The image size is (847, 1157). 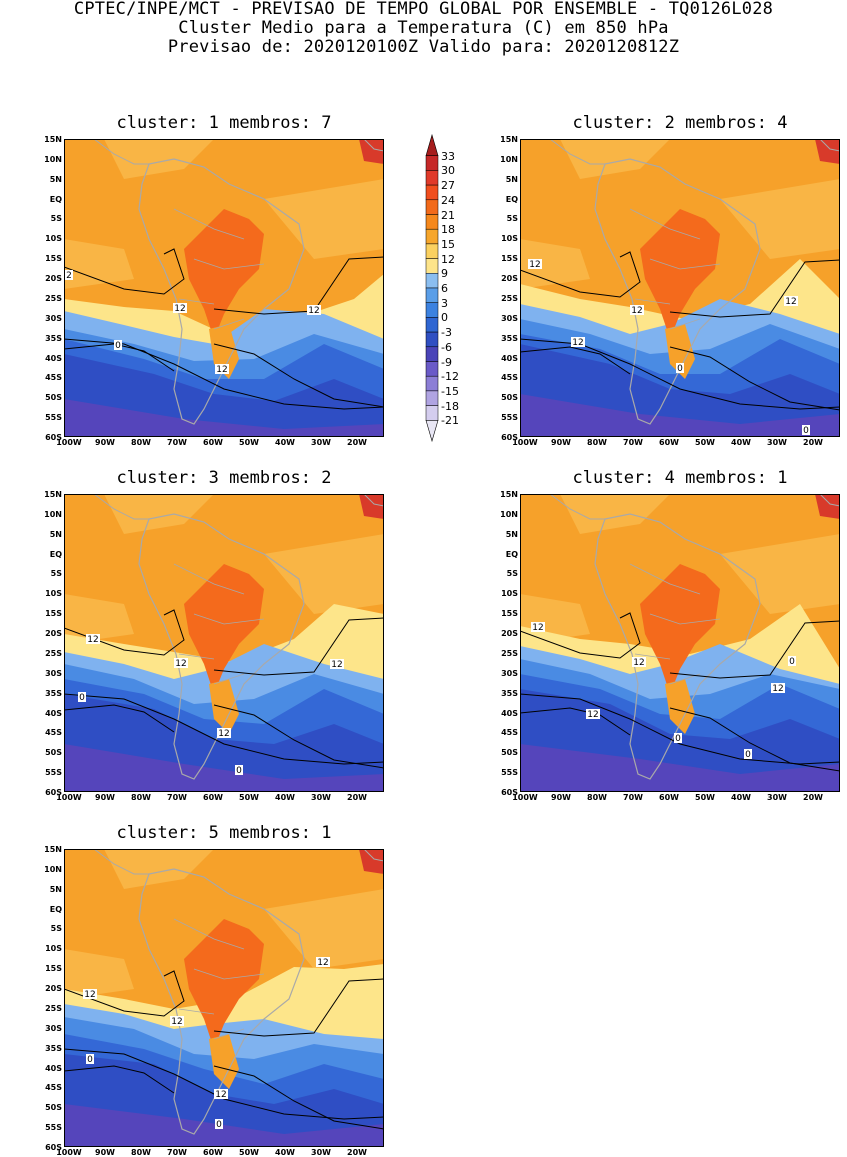 I want to click on lat-tick-label: 55S, so click(x=53, y=418).